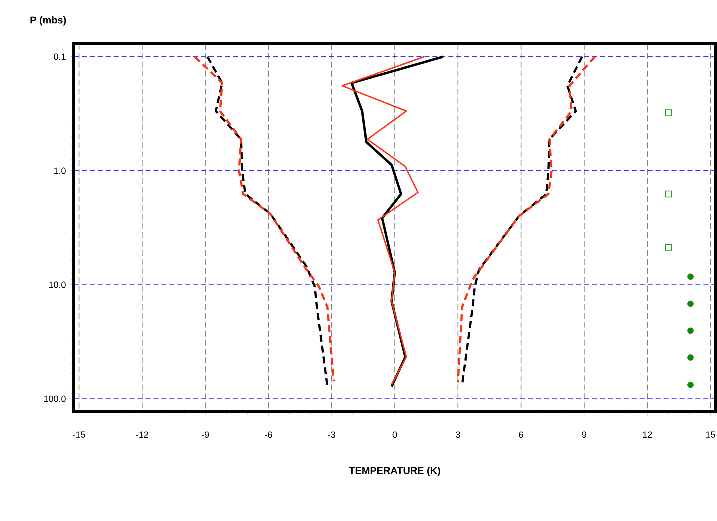 Image resolution: width=717 pixels, height=521 pixels. What do you see at coordinates (332, 435) in the screenshot?
I see `x-tick-label: -3` at bounding box center [332, 435].